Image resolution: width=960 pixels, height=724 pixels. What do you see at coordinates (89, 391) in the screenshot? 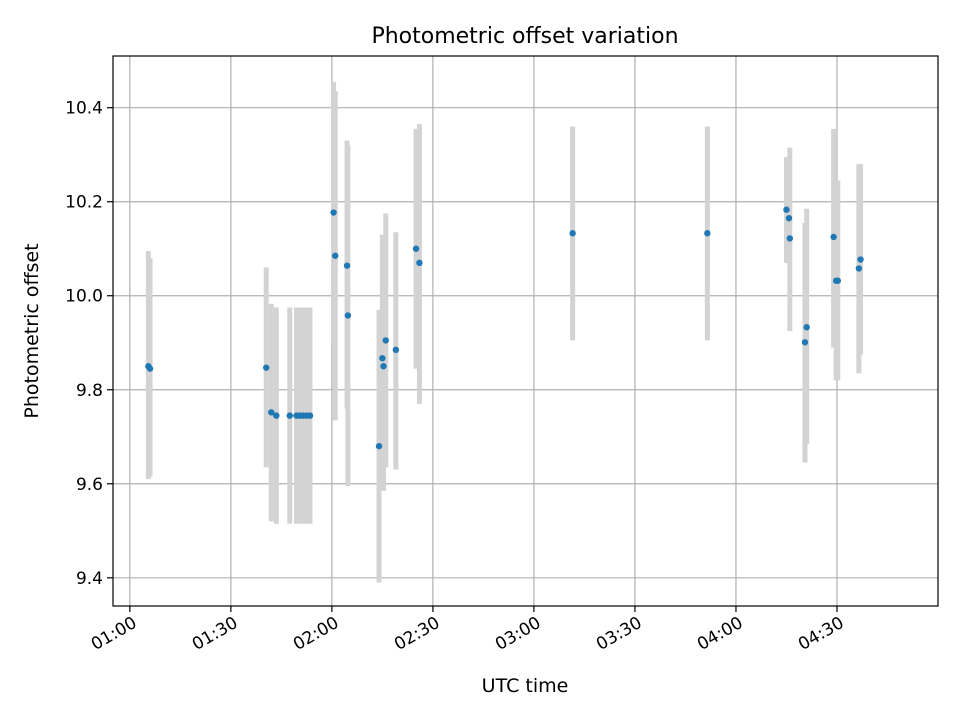
I see `y-tick-label: 9.8` at bounding box center [89, 391].